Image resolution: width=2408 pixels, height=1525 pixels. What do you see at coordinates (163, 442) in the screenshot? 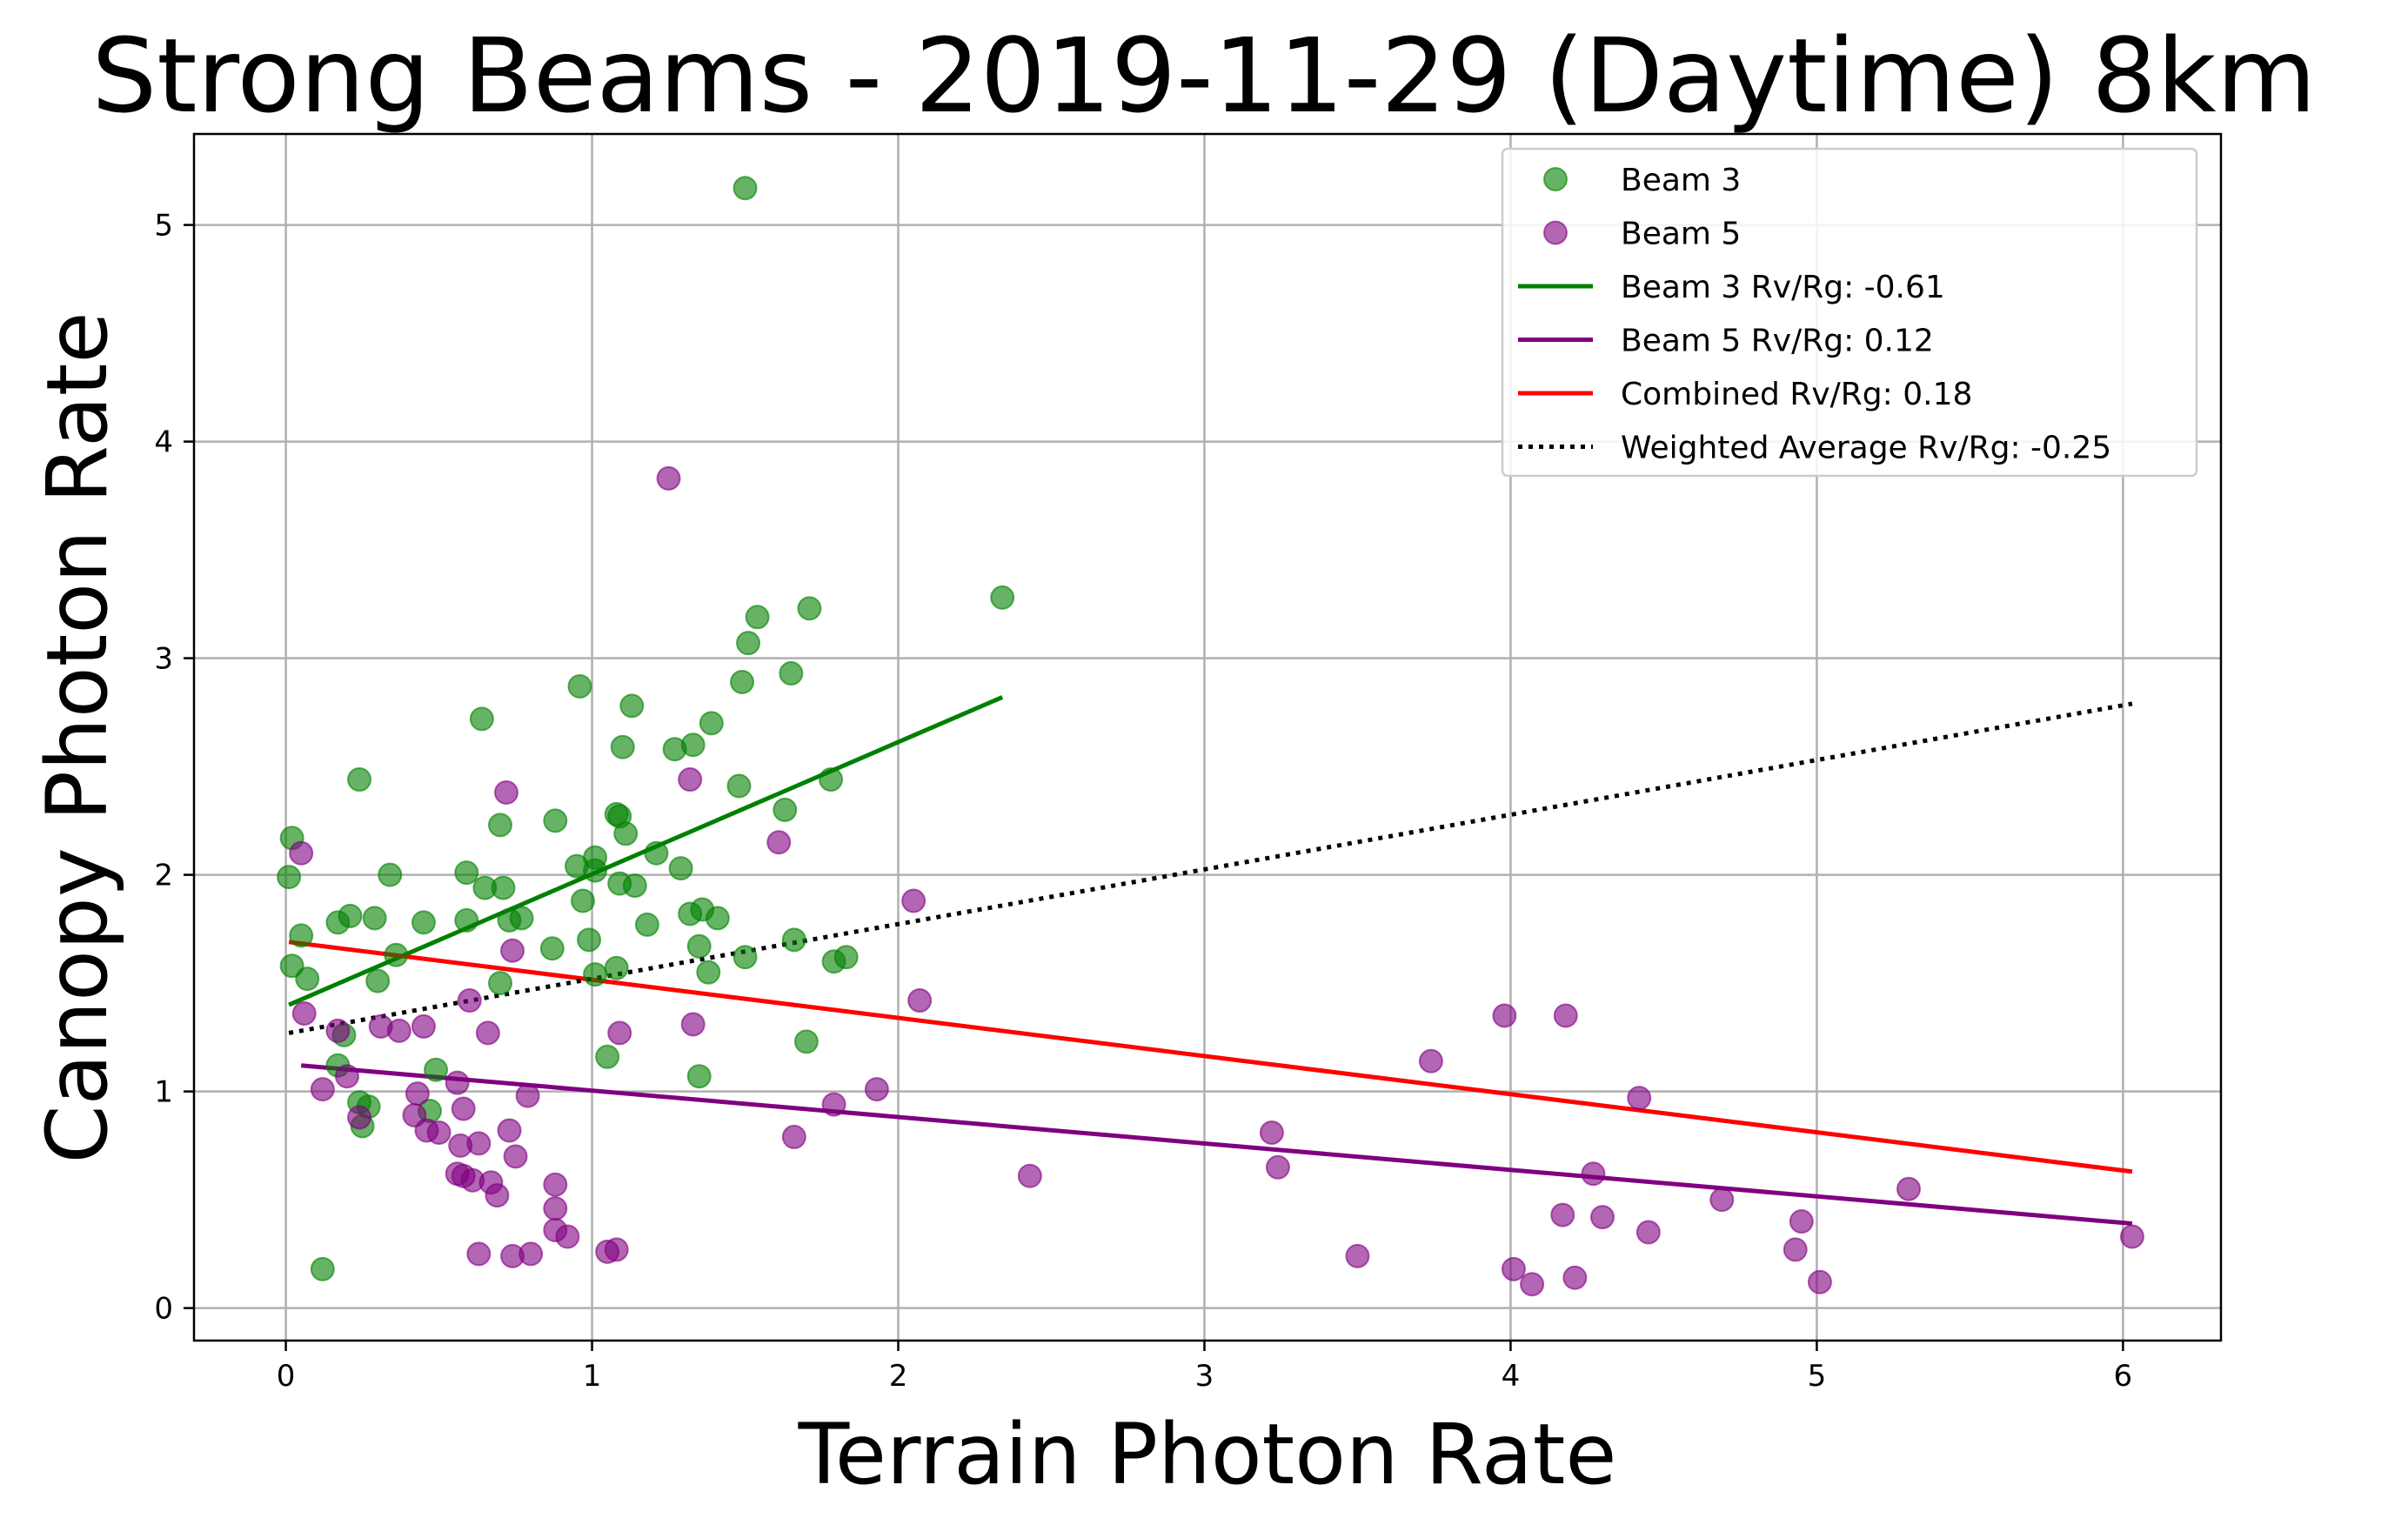
I see `y-tick-label: 4` at bounding box center [163, 442].